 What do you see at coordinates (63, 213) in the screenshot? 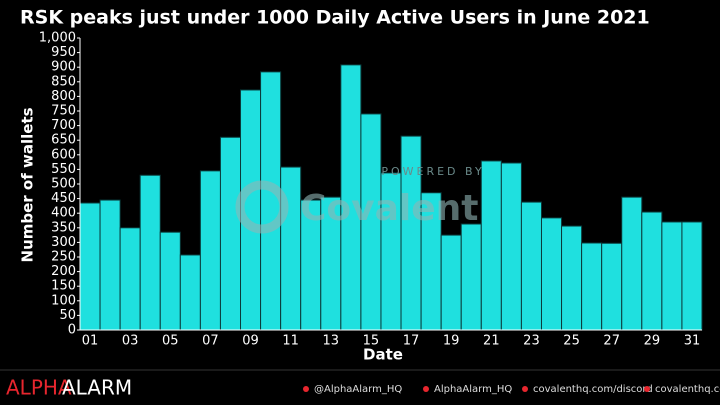
I see `y-tick-label: 400` at bounding box center [63, 213].